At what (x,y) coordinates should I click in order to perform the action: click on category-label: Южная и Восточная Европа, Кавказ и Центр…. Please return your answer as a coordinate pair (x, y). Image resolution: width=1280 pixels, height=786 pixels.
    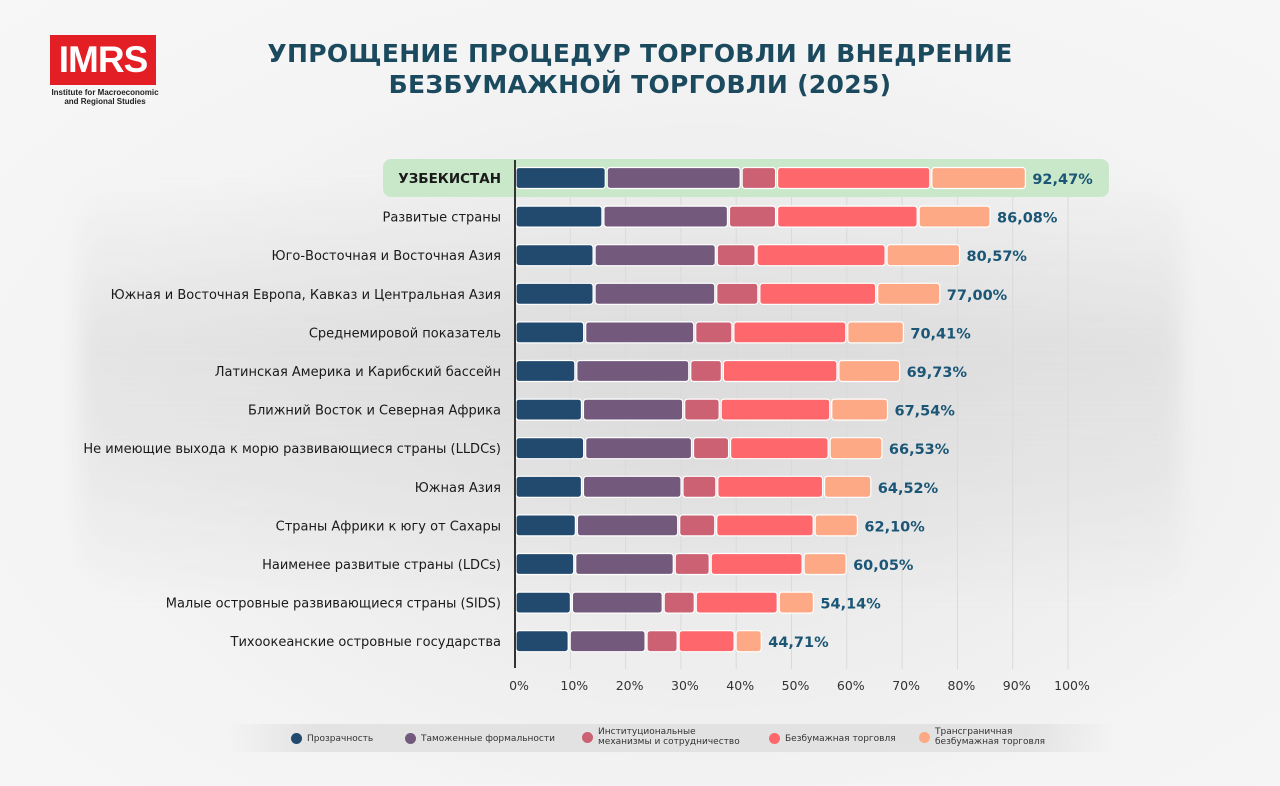
    Looking at the image, I should click on (306, 295).